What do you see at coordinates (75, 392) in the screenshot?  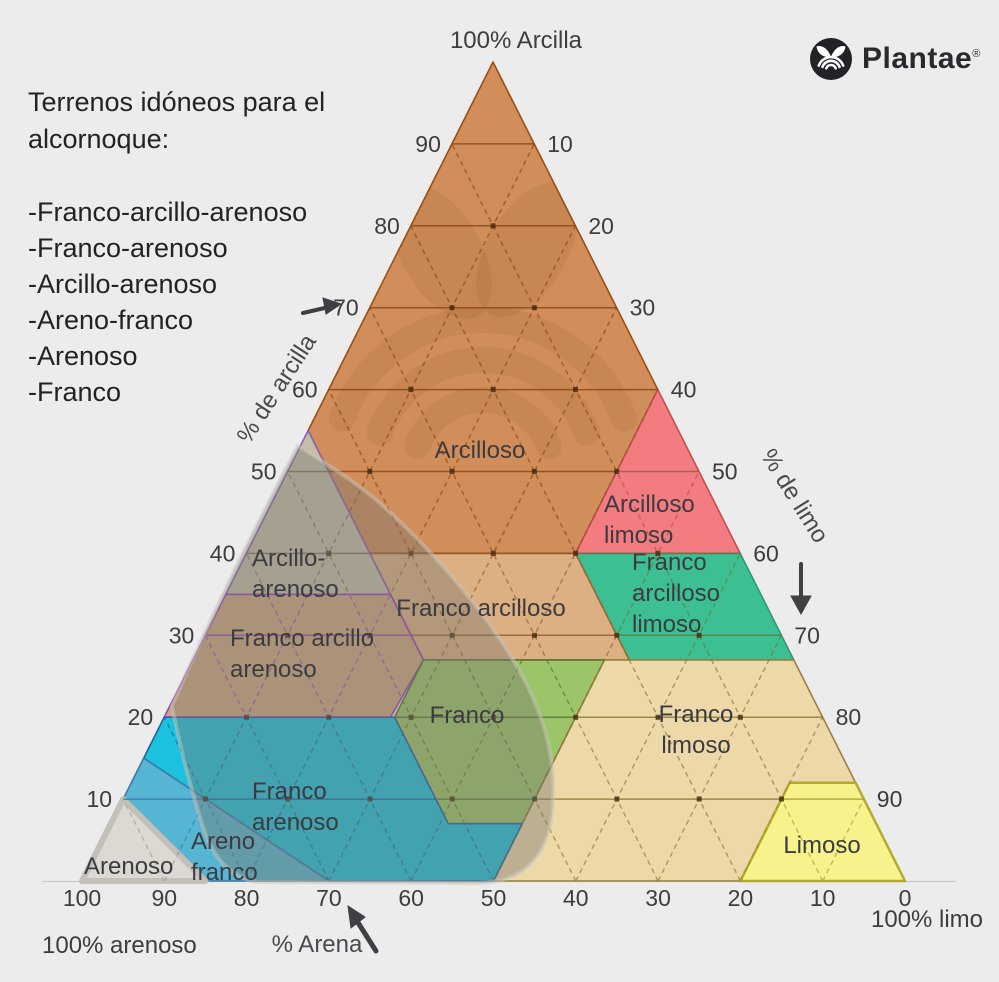 I see `note-item: -Franco` at bounding box center [75, 392].